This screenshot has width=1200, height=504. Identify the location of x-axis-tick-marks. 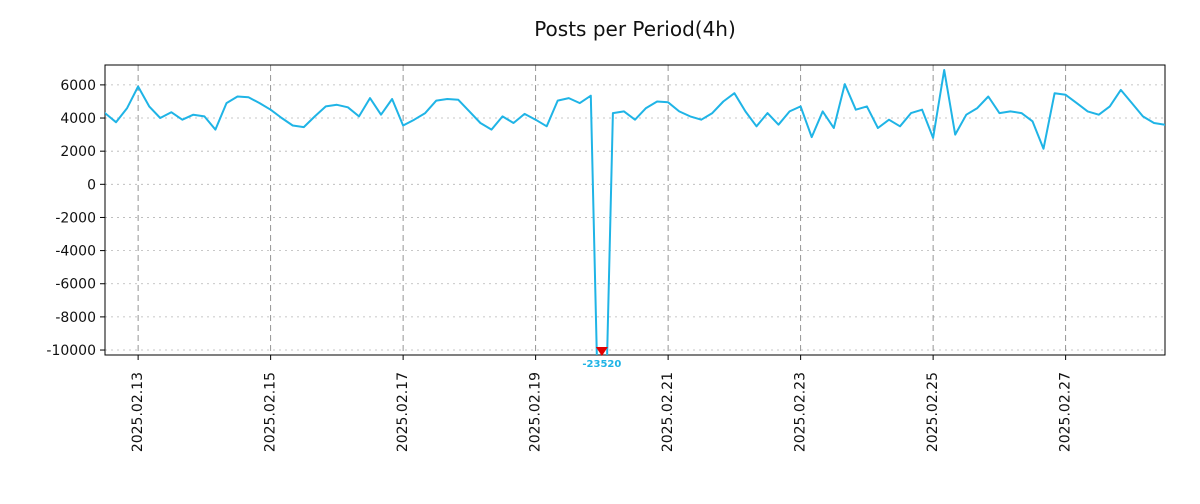
(602, 357).